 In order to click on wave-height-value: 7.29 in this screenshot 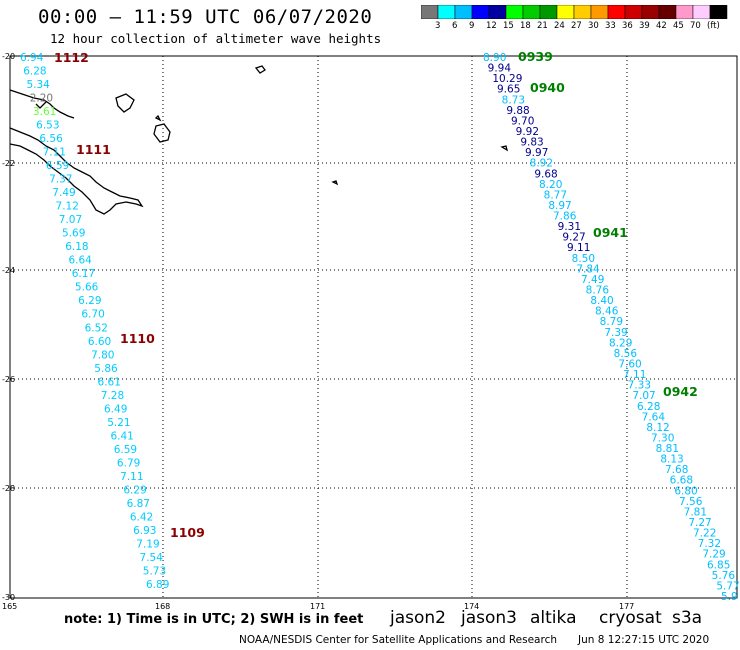, I will do `click(713, 555)`.